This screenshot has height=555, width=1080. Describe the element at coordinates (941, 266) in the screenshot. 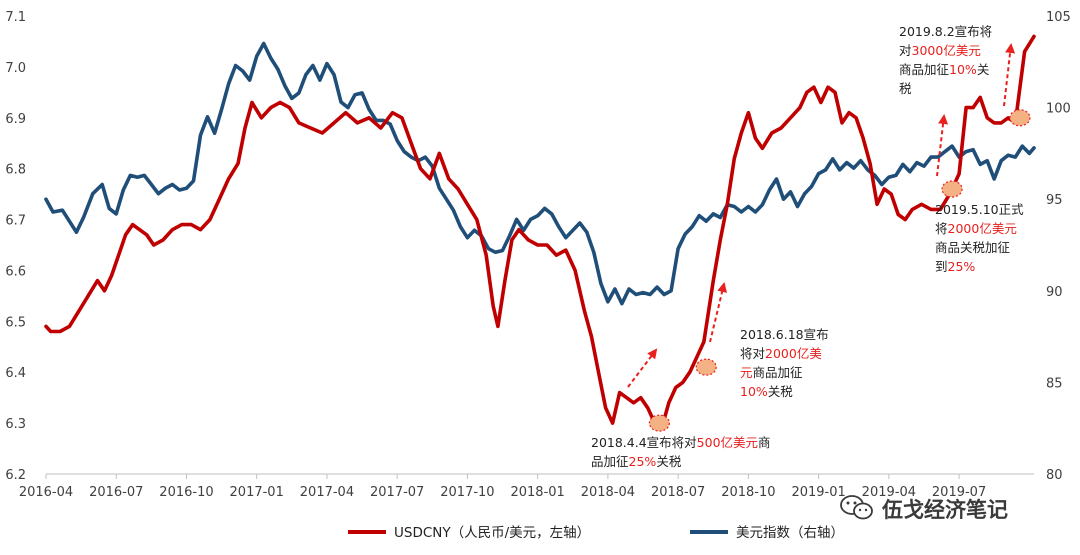

I see `annotation-text: 到` at that location.